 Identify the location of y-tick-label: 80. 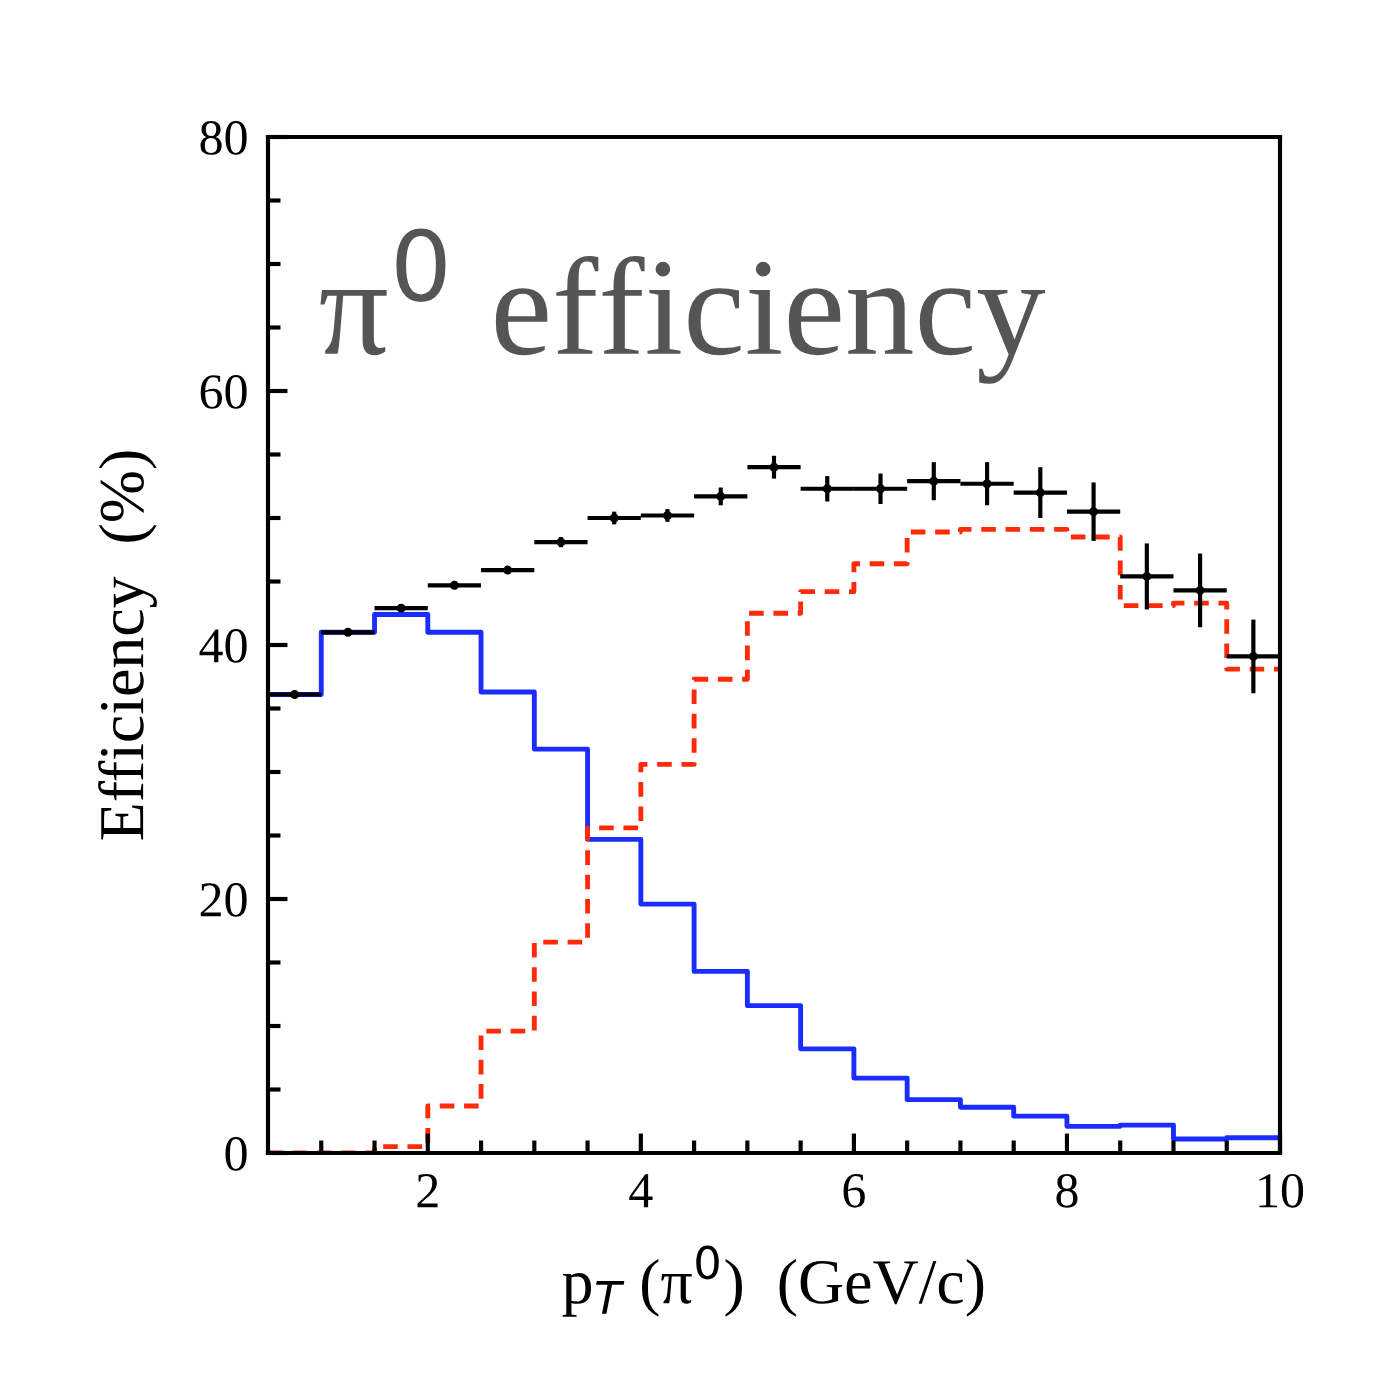
(223, 138).